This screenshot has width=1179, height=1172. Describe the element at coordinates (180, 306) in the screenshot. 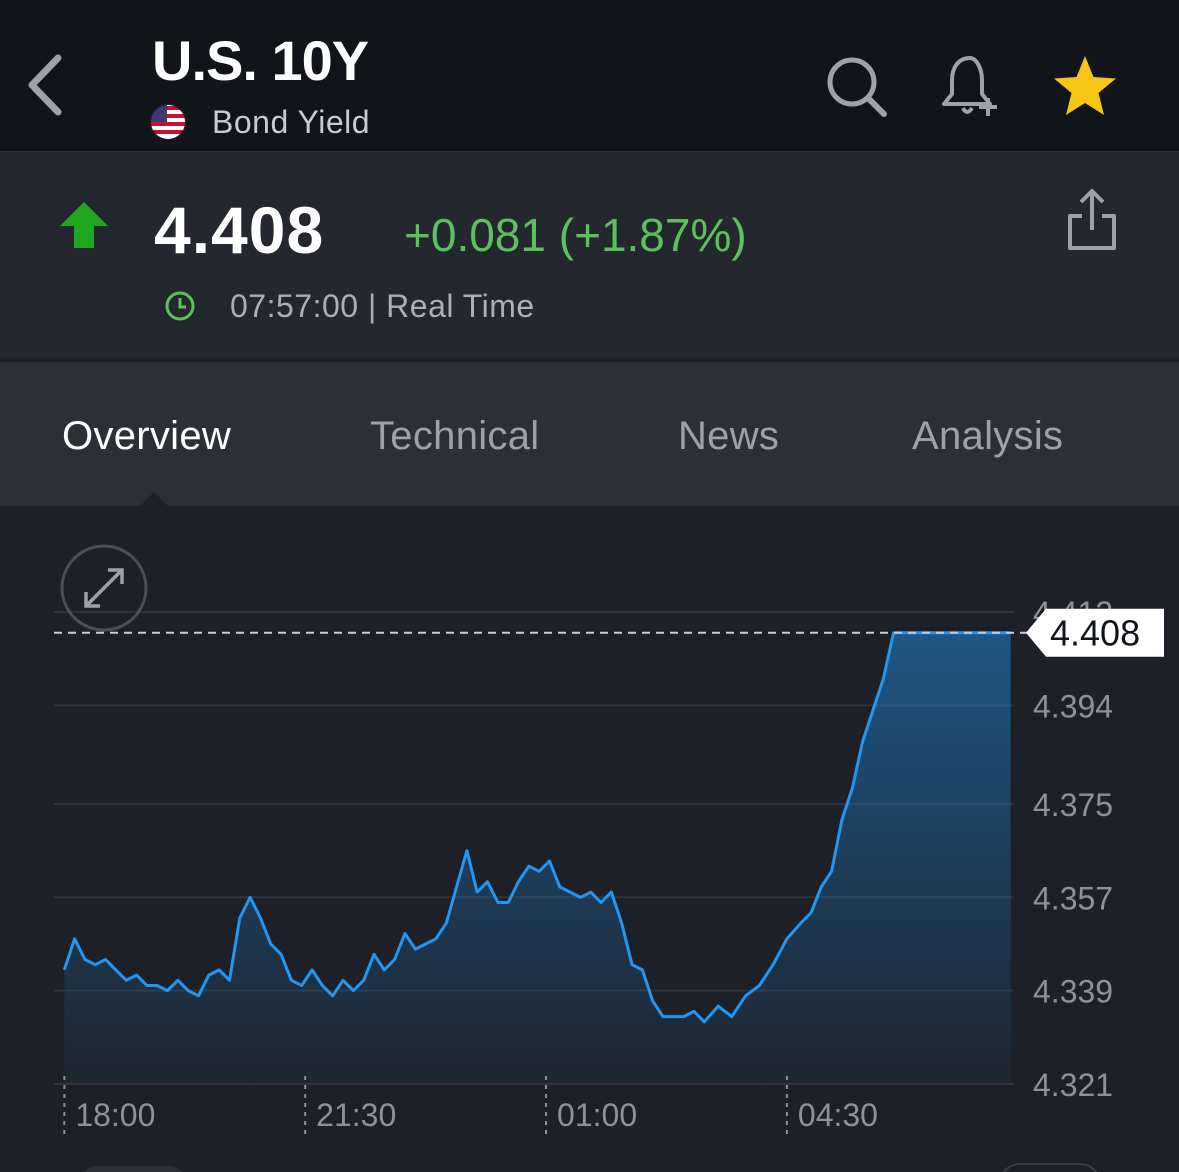

I see `clock-icon` at that location.